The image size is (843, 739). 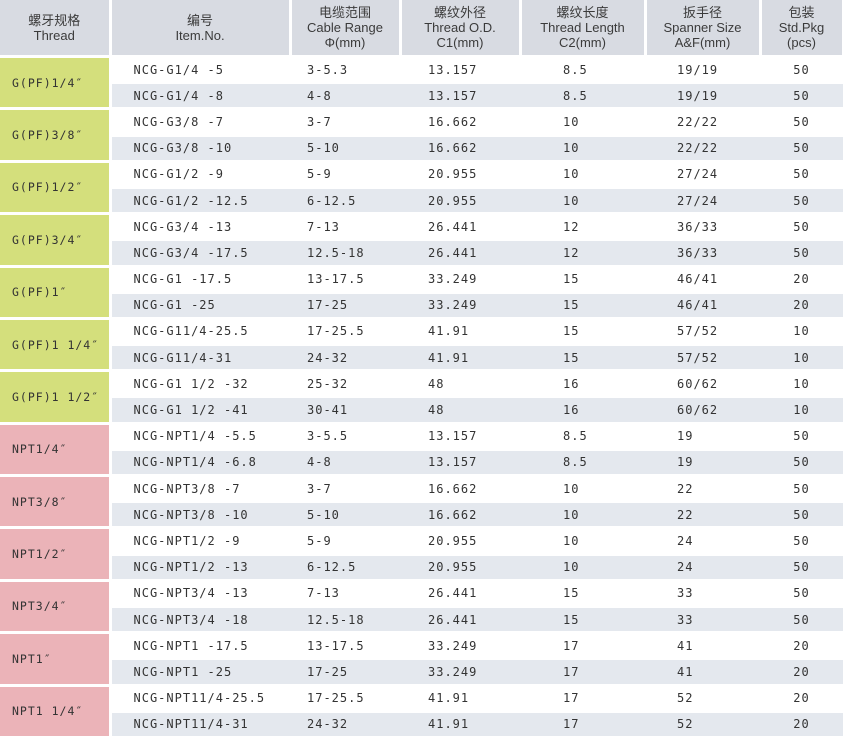 What do you see at coordinates (345, 515) in the screenshot?
I see `cable-range-cell: 5-10` at bounding box center [345, 515].